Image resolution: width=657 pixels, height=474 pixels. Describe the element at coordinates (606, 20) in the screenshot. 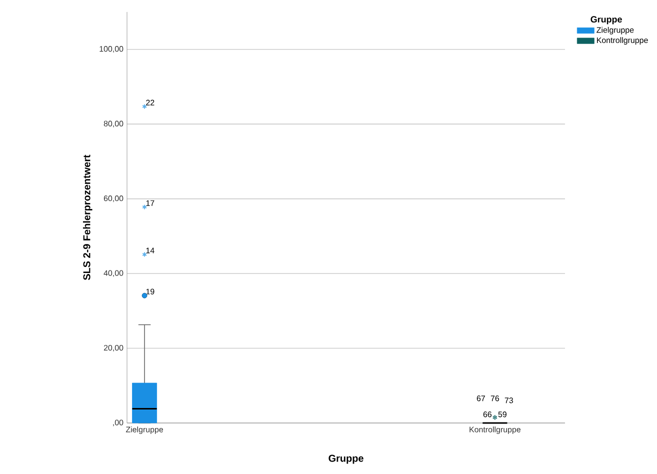

I see `legend-title: Gruppe` at that location.